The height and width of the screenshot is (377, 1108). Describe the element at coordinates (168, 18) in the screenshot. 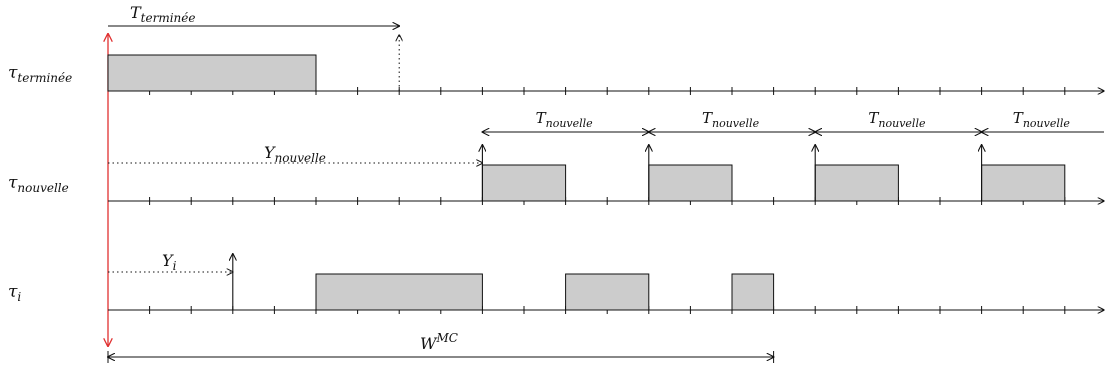

I see `period-label-terminee-sub: terminée` at that location.